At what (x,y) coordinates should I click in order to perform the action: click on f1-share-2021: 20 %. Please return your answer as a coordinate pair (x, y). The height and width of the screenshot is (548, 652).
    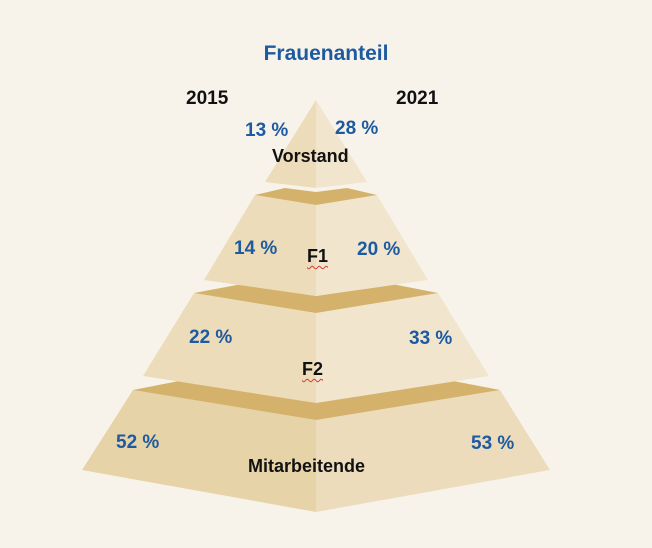
    Looking at the image, I should click on (379, 249).